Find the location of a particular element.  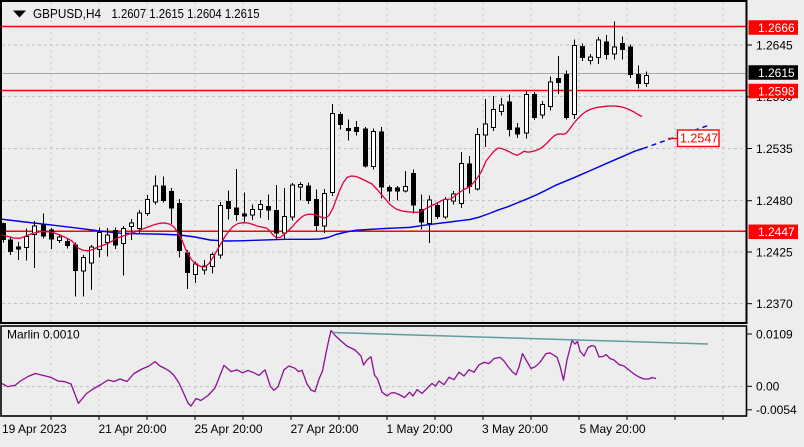

svg-text: -0.0054 is located at coordinates (776, 410).